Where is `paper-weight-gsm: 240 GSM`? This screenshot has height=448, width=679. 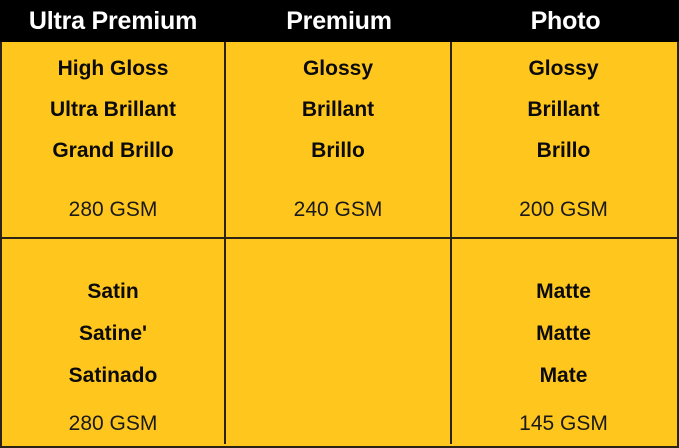
paper-weight-gsm: 240 GSM is located at coordinates (338, 209).